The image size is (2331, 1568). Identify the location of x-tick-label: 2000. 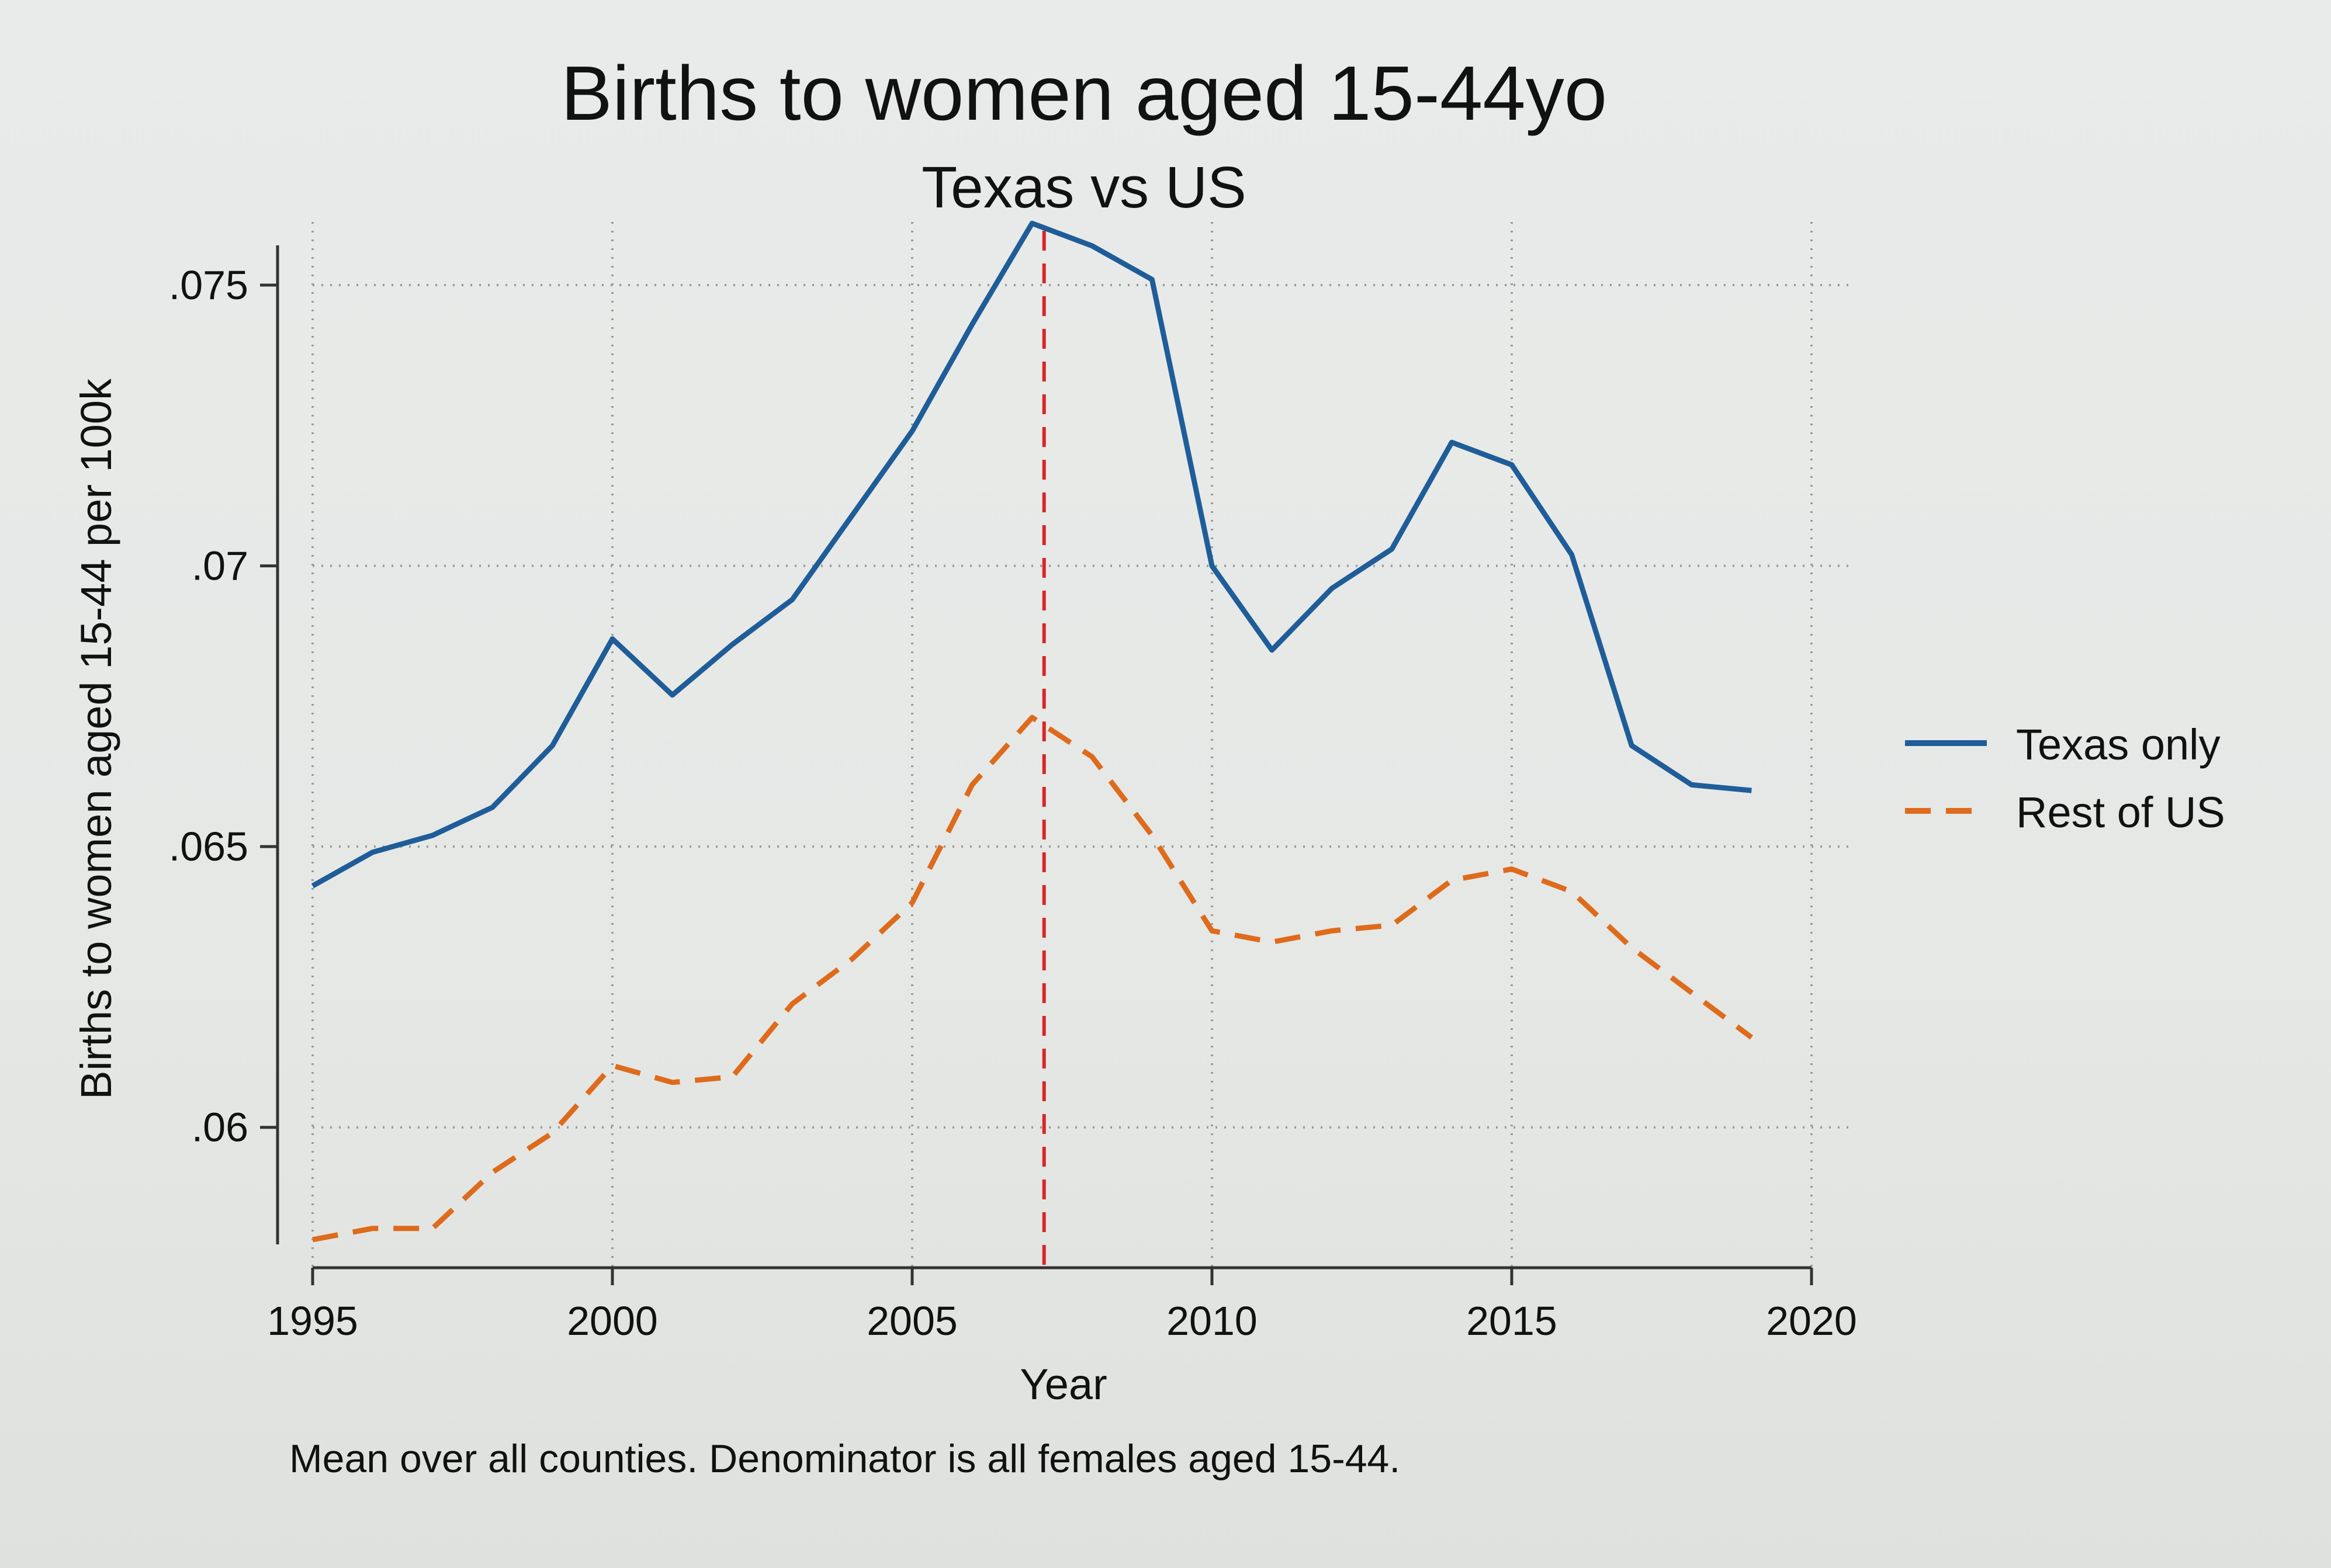
(613, 1321).